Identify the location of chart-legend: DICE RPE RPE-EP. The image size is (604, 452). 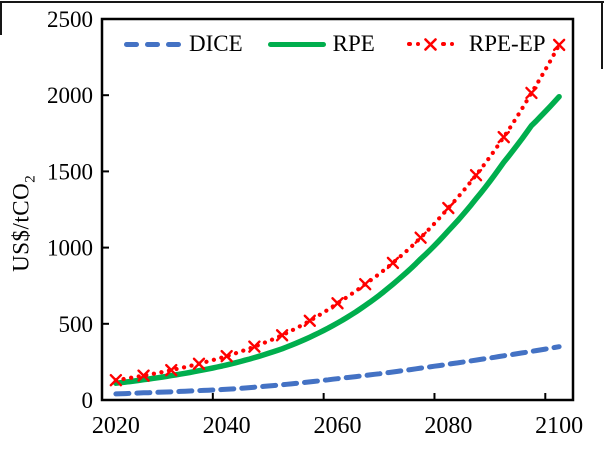
(335, 44).